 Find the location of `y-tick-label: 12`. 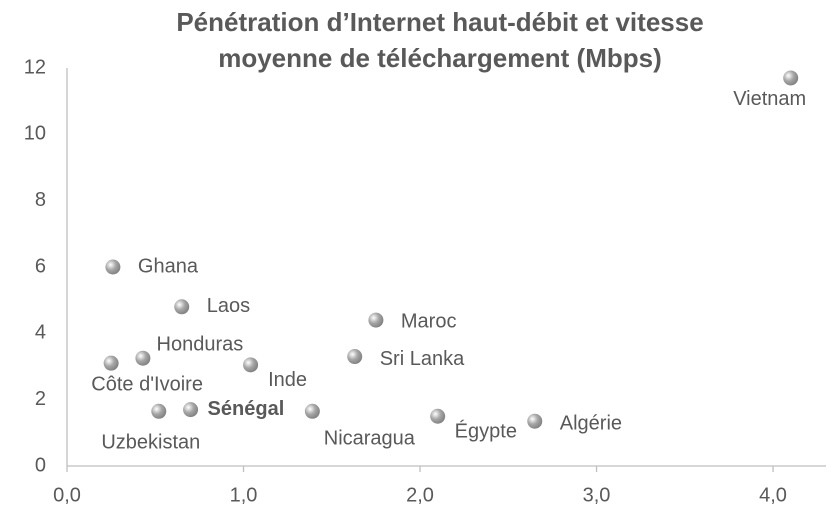

y-tick-label: 12 is located at coordinates (35, 67).